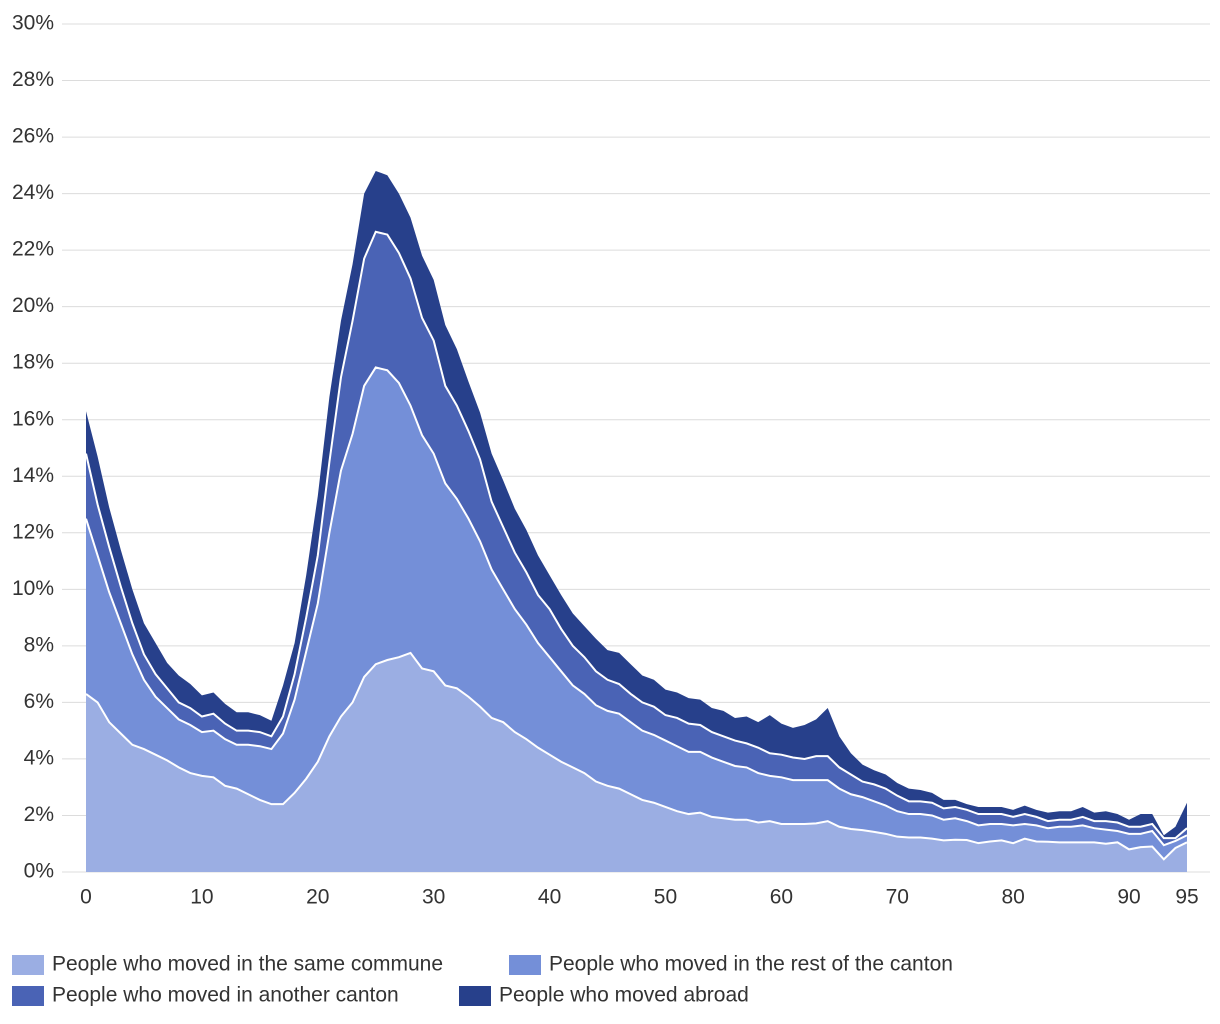 Image resolution: width=1220 pixels, height=1024 pixels. I want to click on legend-label: People who moved abroad, so click(624, 995).